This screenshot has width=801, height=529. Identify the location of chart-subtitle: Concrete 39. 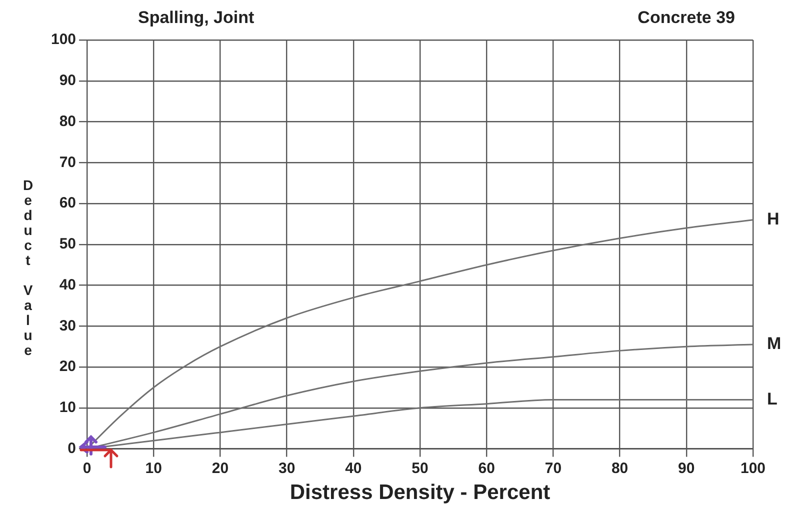
(686, 18).